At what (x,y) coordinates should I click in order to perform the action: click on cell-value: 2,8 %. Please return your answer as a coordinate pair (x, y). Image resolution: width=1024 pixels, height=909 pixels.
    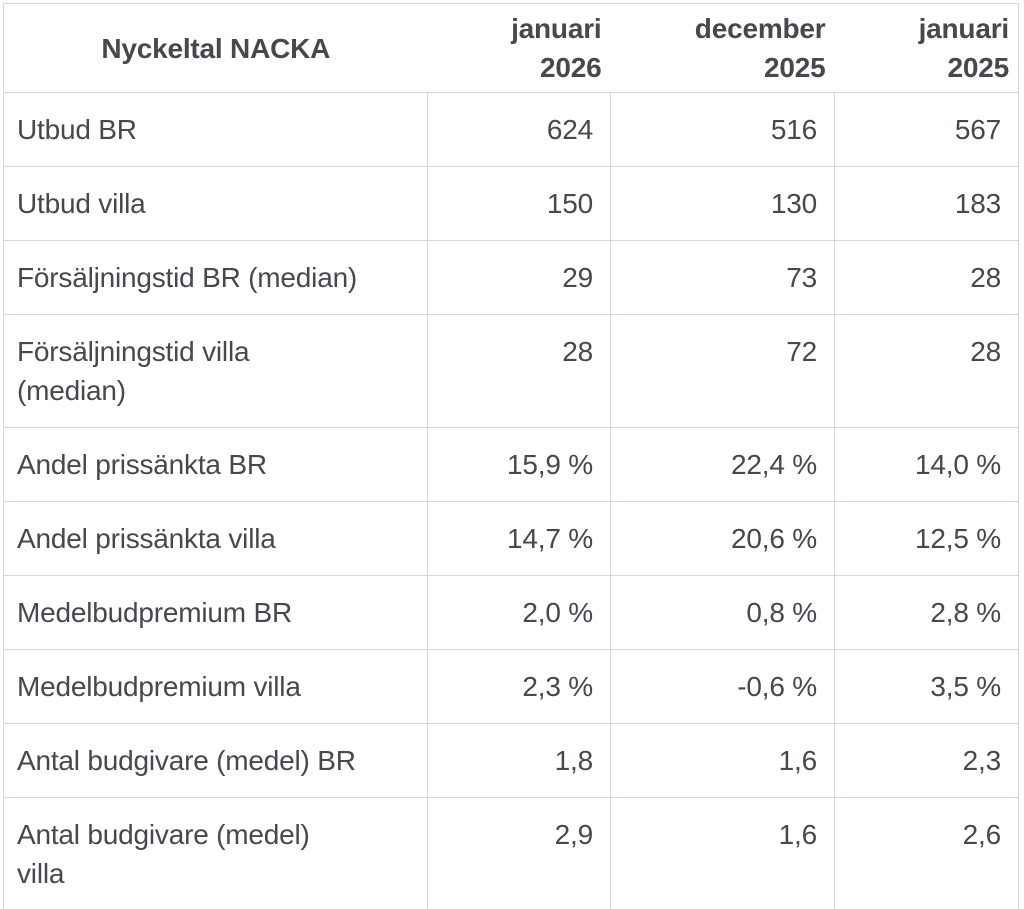
    Looking at the image, I should click on (926, 612).